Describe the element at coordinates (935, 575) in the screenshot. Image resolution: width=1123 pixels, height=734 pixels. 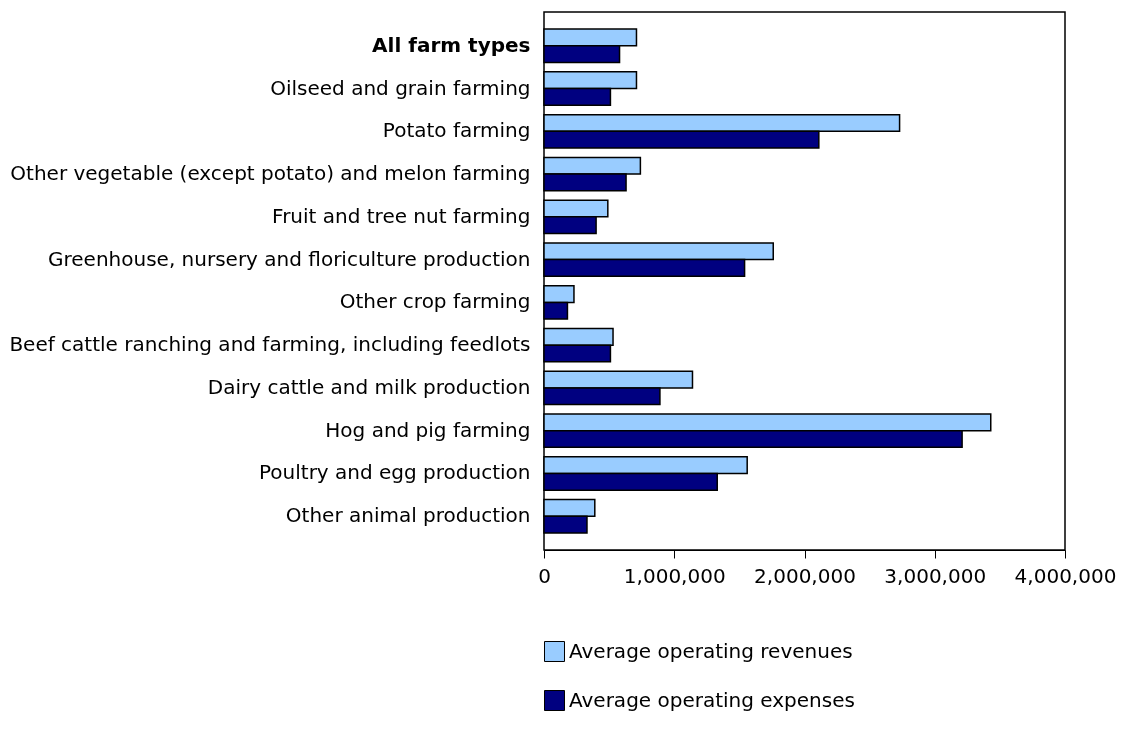
I see `x-tick-label: 3,000,000` at that location.